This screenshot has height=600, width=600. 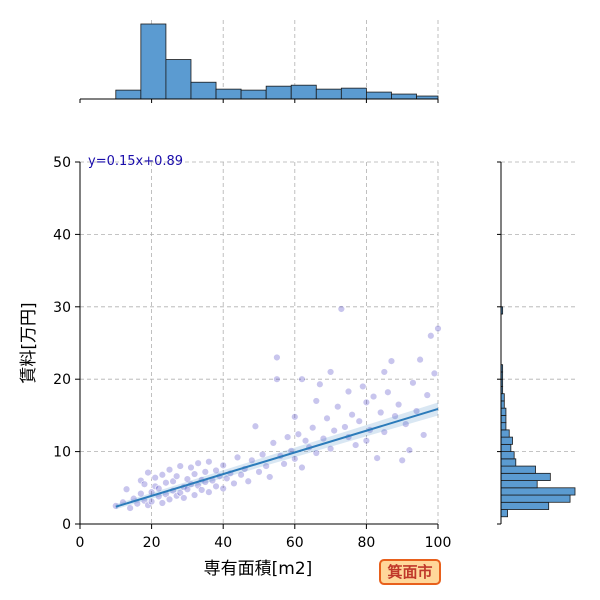 I want to click on x-tick-label: 60, so click(x=295, y=543).